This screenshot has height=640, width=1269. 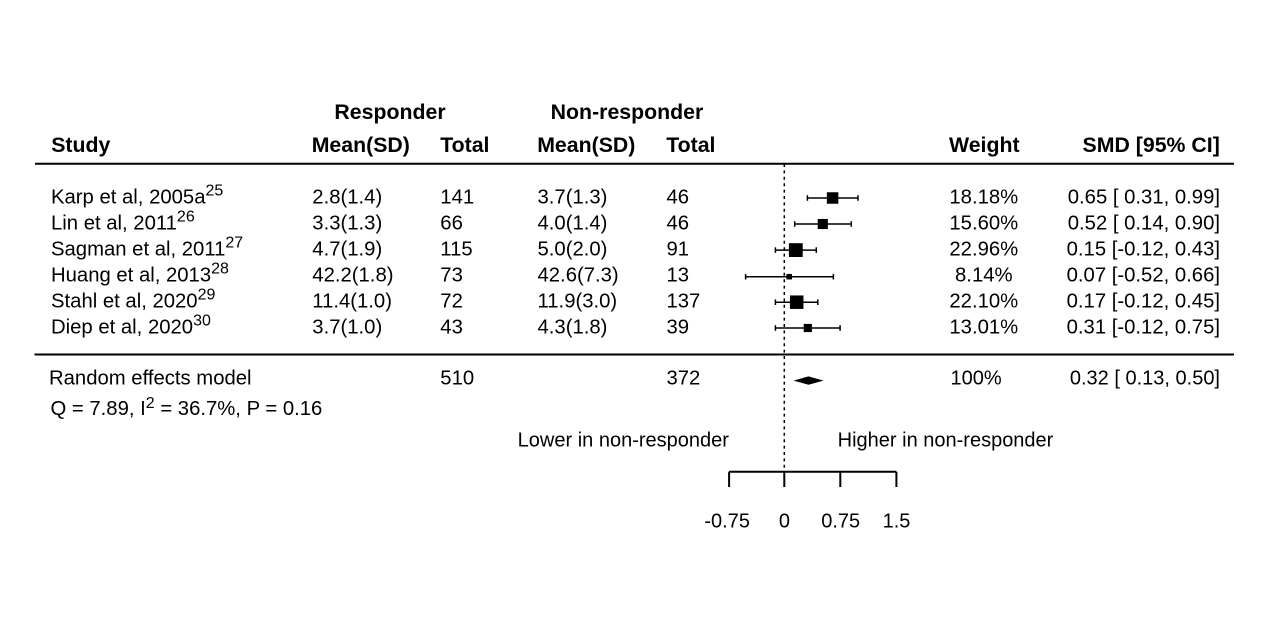 I want to click on svg-text: 141, so click(x=457, y=198).